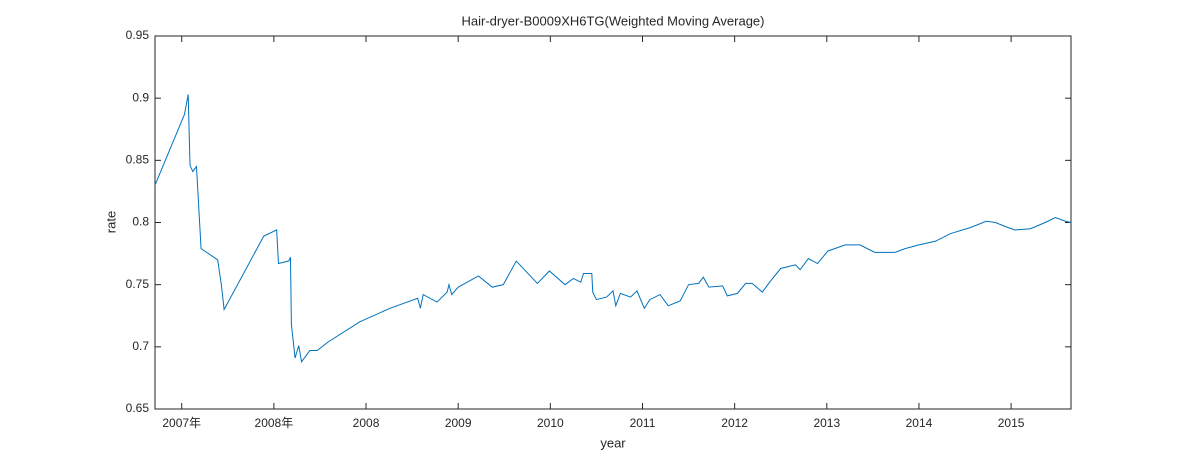 This screenshot has height=466, width=1184. What do you see at coordinates (643, 423) in the screenshot?
I see `x-tick-label: 2011` at bounding box center [643, 423].